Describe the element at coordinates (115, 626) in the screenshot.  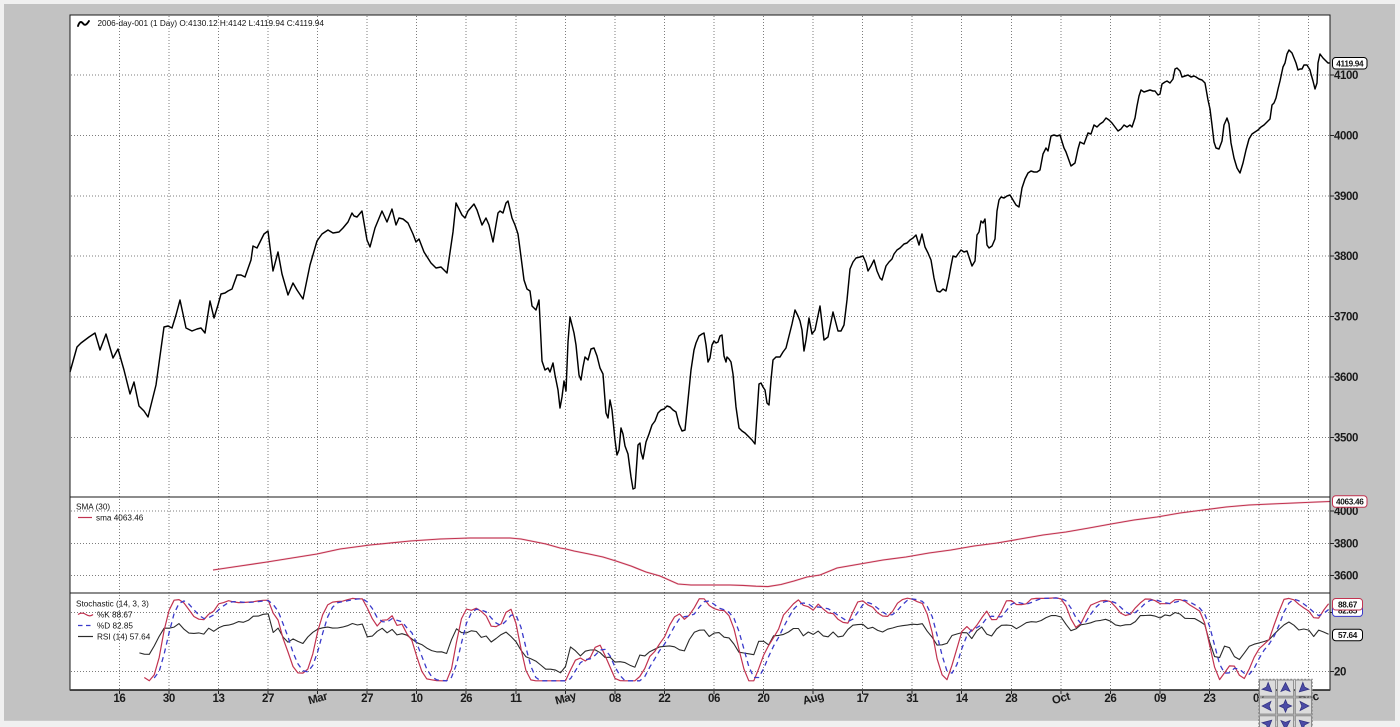
I see `svg-text: %D 82.85` at that location.